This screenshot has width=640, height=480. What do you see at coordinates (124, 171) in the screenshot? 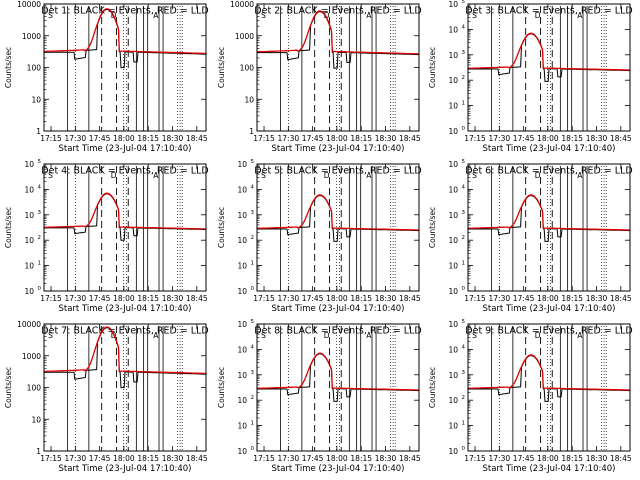
I see `panel-title: Det 4: BLACK = Events, RED = LLD` at bounding box center [124, 171].